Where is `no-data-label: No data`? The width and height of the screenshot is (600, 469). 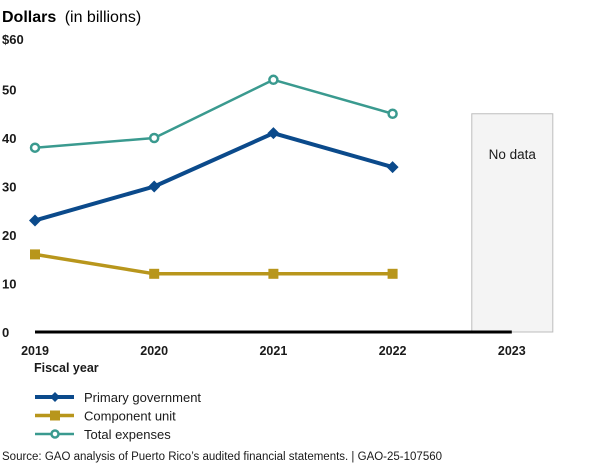 no-data-label: No data is located at coordinates (513, 154).